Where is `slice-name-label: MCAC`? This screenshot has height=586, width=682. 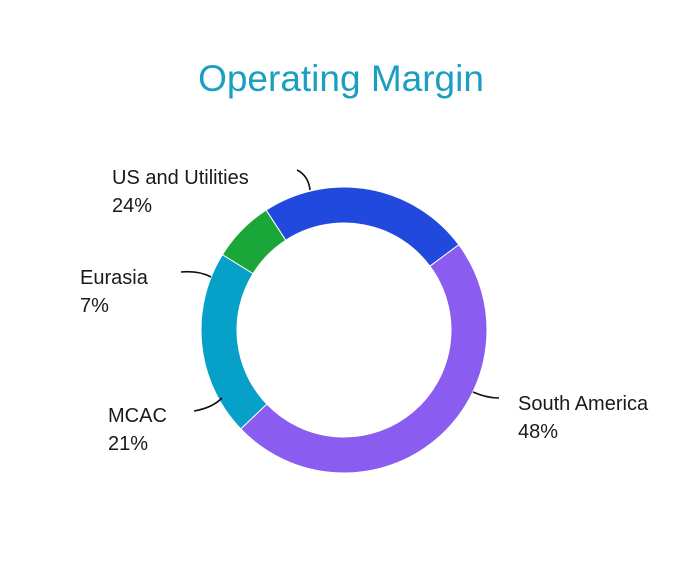
slice-name-label: MCAC is located at coordinates (137, 416).